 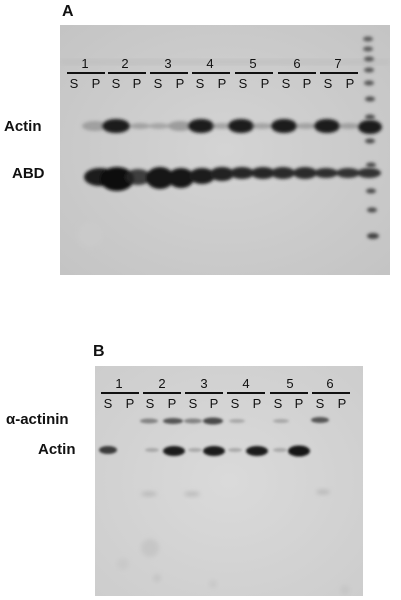 I want to click on panel-a-lane-number: 3, so click(x=167, y=63).